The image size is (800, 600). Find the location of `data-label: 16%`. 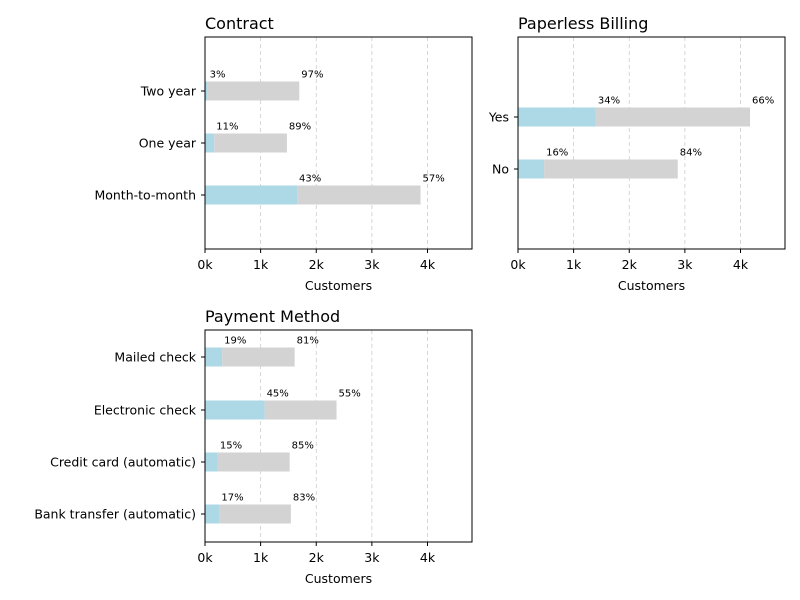

data-label: 16% is located at coordinates (557, 153).